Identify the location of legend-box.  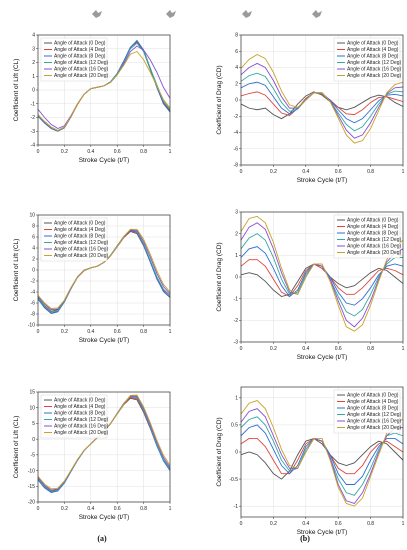
(74, 59).